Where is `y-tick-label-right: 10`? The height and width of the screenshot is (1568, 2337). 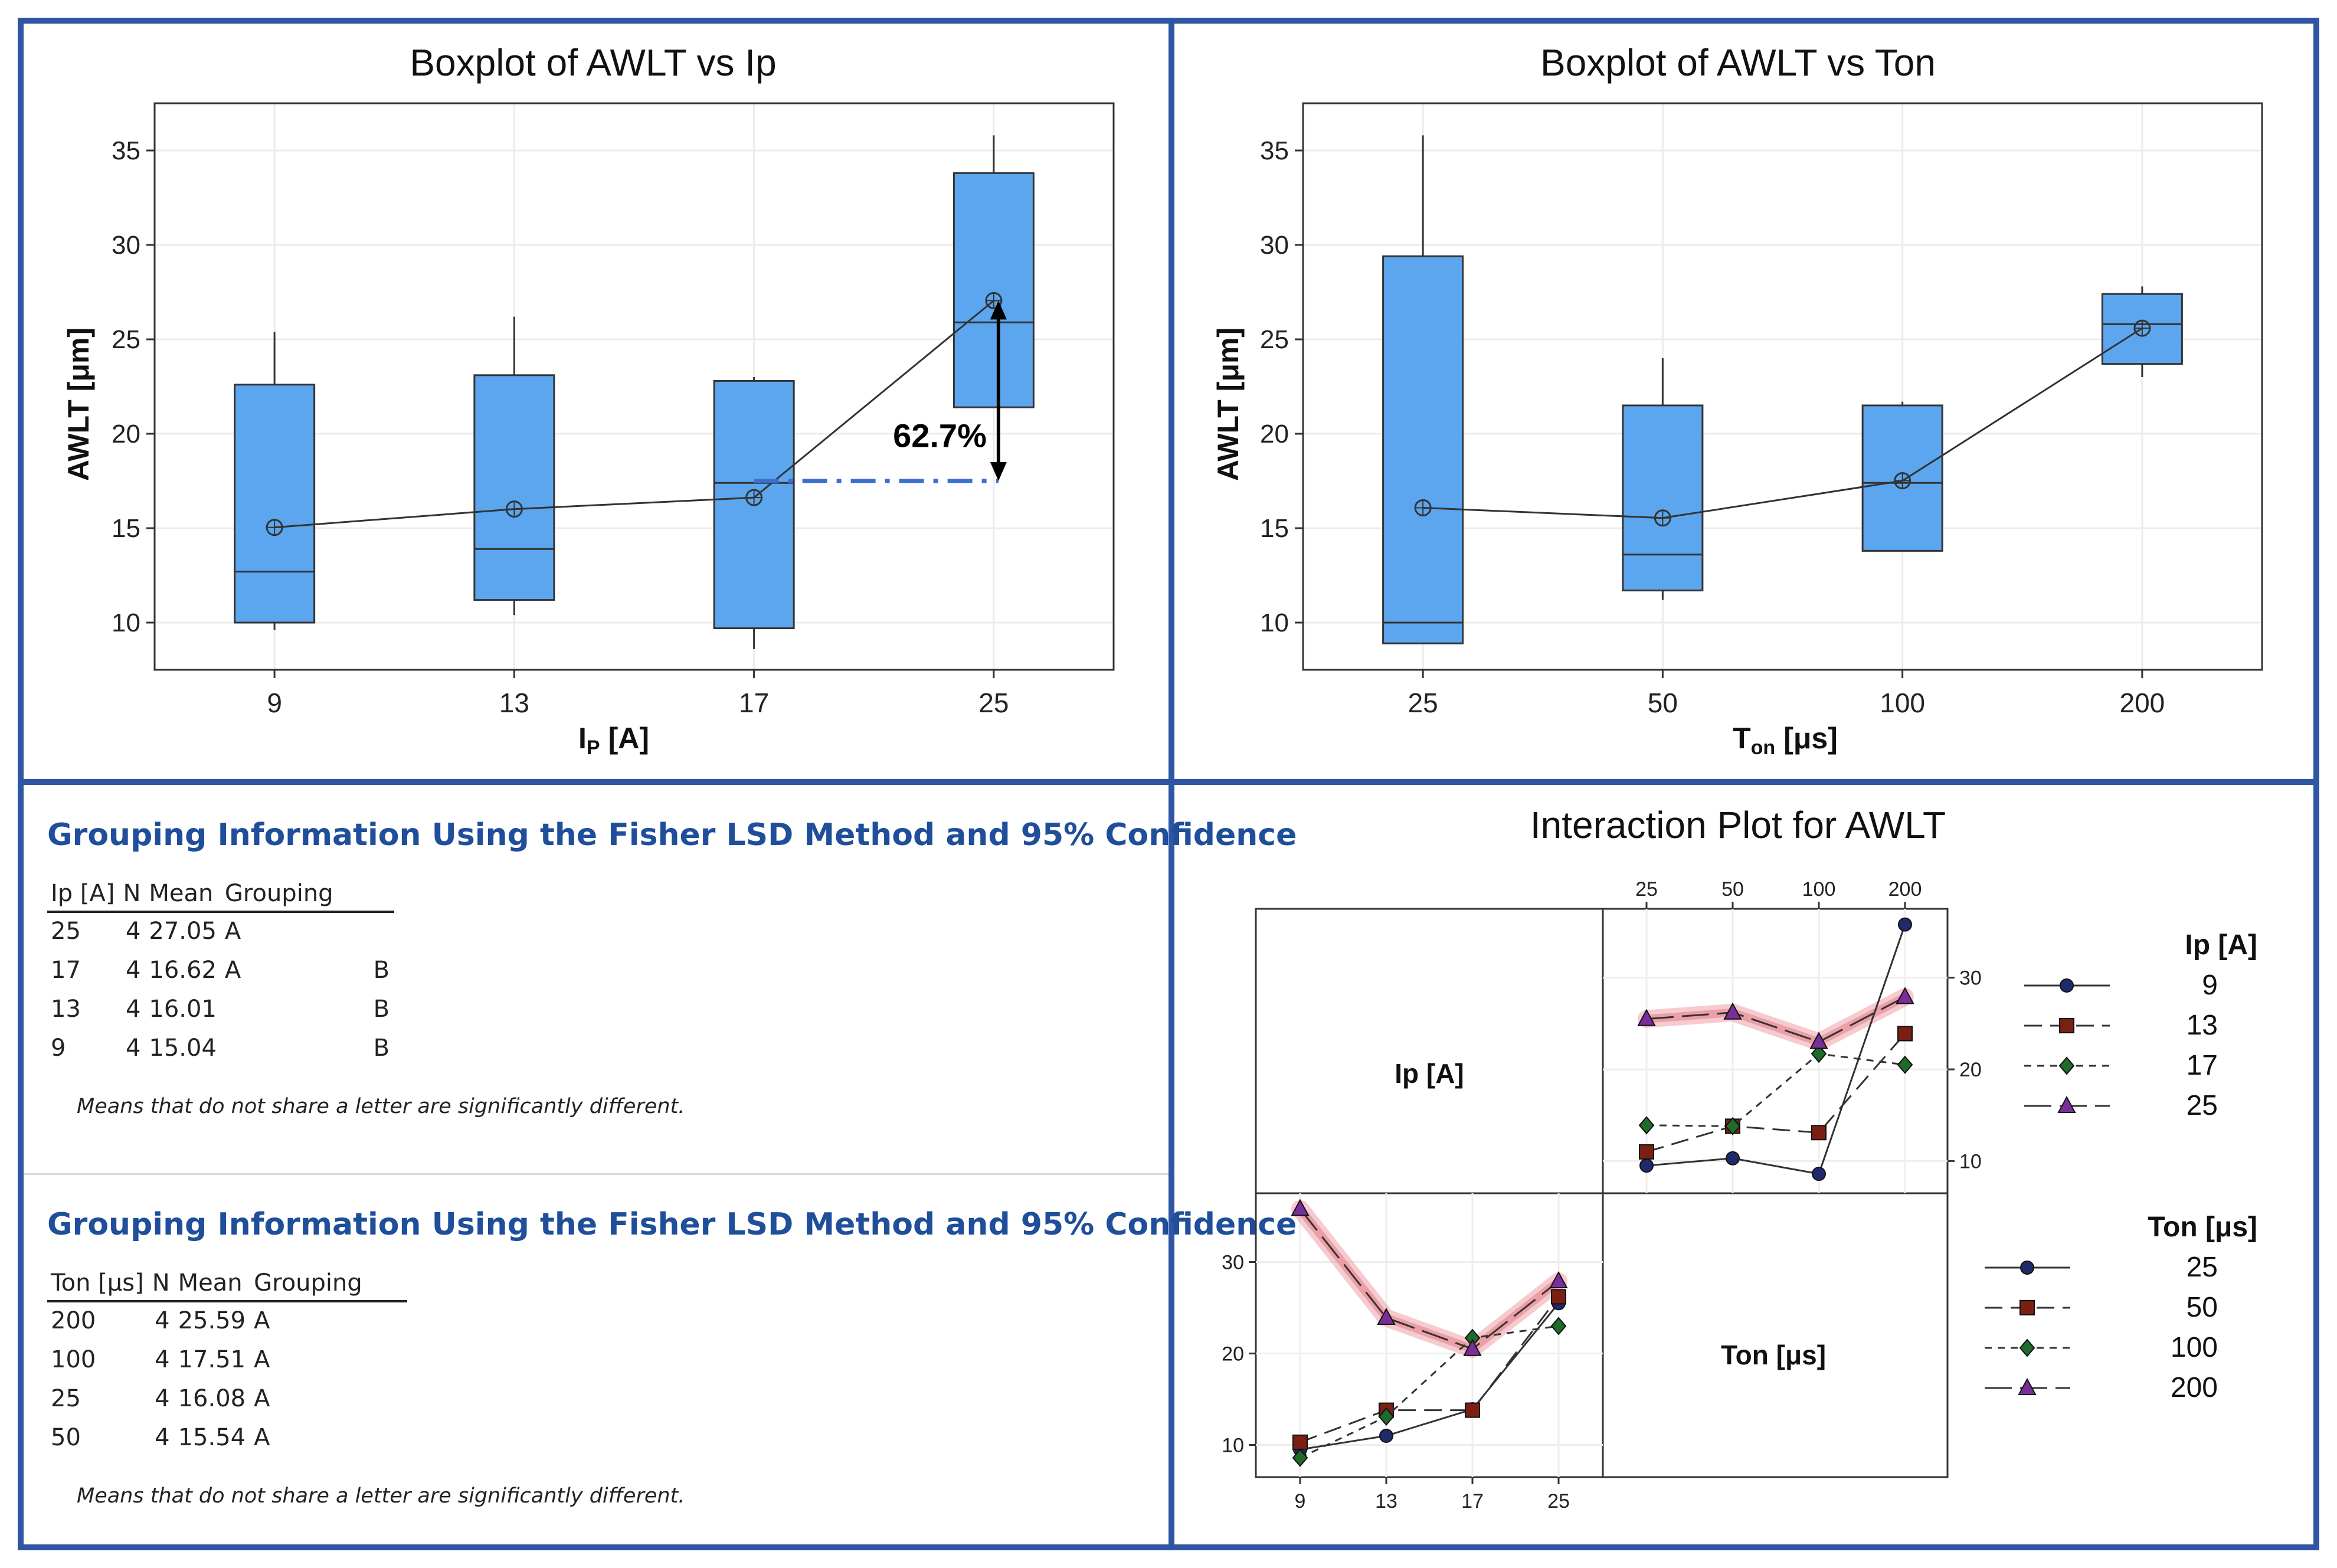
y-tick-label-right: 10 is located at coordinates (1971, 1161).